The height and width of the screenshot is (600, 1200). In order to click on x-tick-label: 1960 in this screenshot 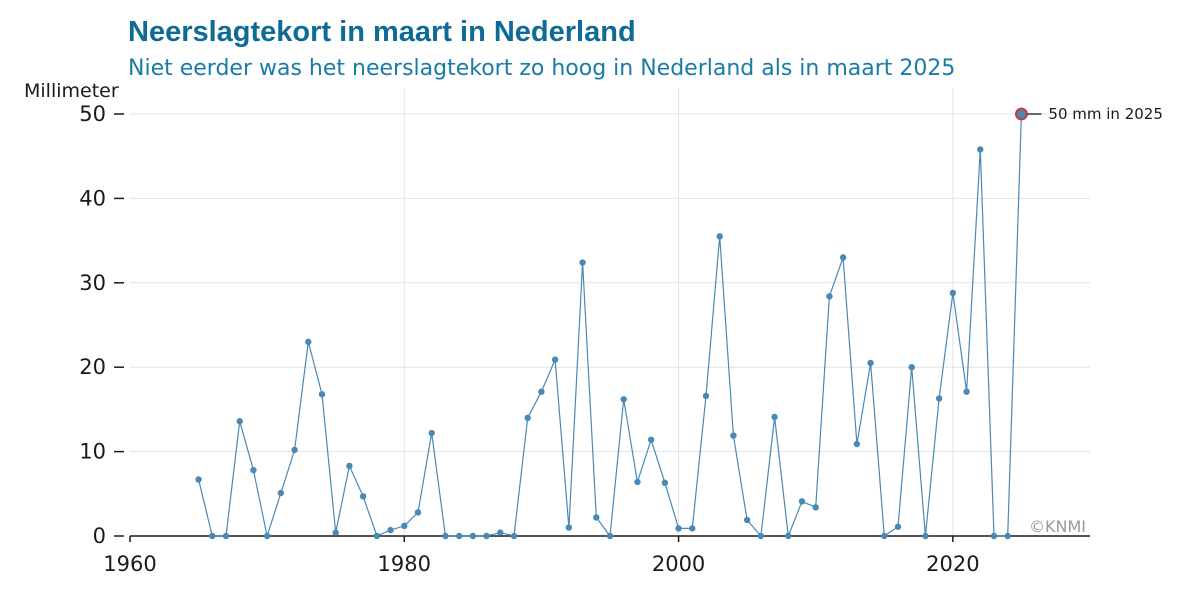, I will do `click(129, 564)`.